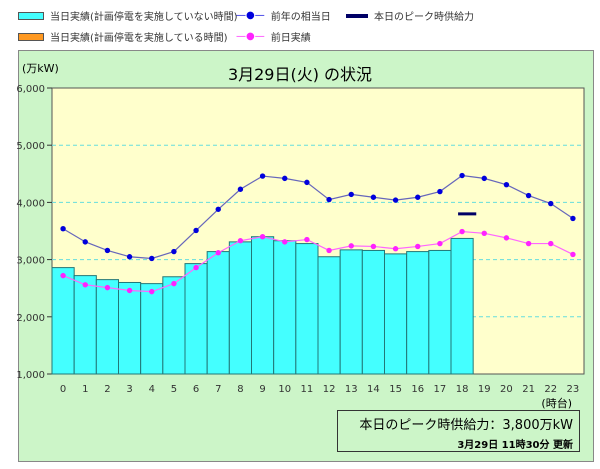 The image size is (600, 469). I want to click on x-tick-label: 15, so click(395, 389).